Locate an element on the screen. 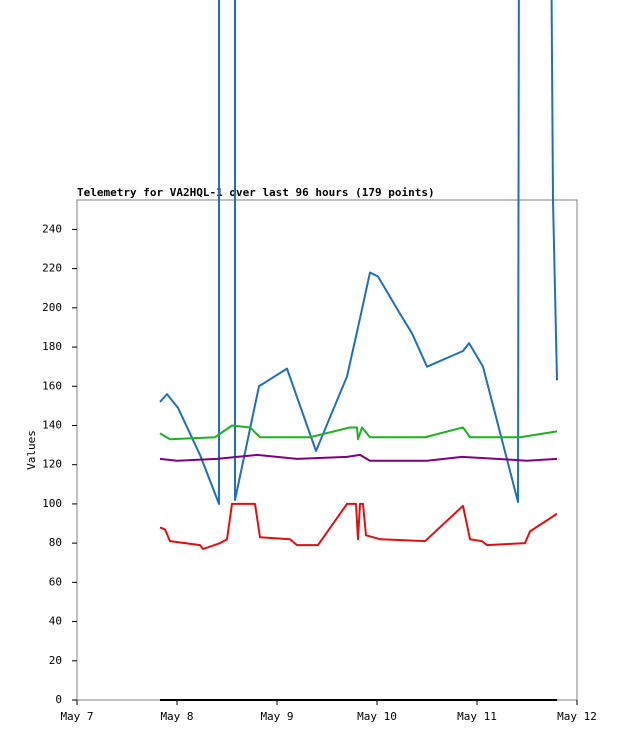 This screenshot has width=618, height=741. y-tick-label: 200 is located at coordinates (52, 307).